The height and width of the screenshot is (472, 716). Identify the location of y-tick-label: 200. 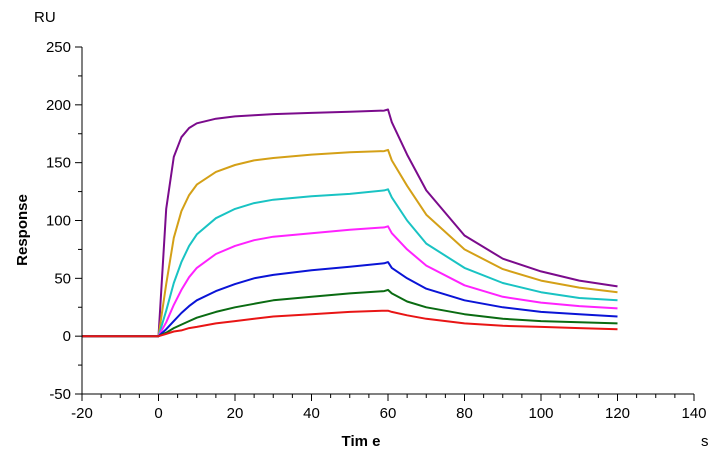
(58, 105).